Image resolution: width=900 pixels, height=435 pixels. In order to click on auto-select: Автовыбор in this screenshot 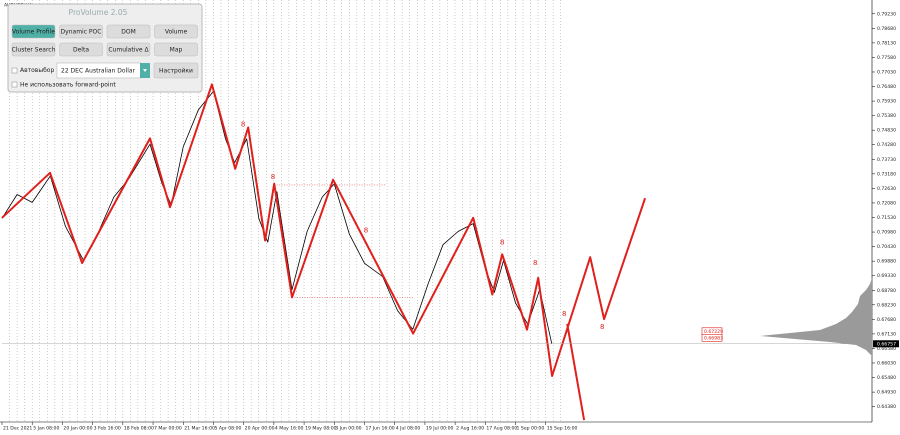, I will do `click(37, 70)`.